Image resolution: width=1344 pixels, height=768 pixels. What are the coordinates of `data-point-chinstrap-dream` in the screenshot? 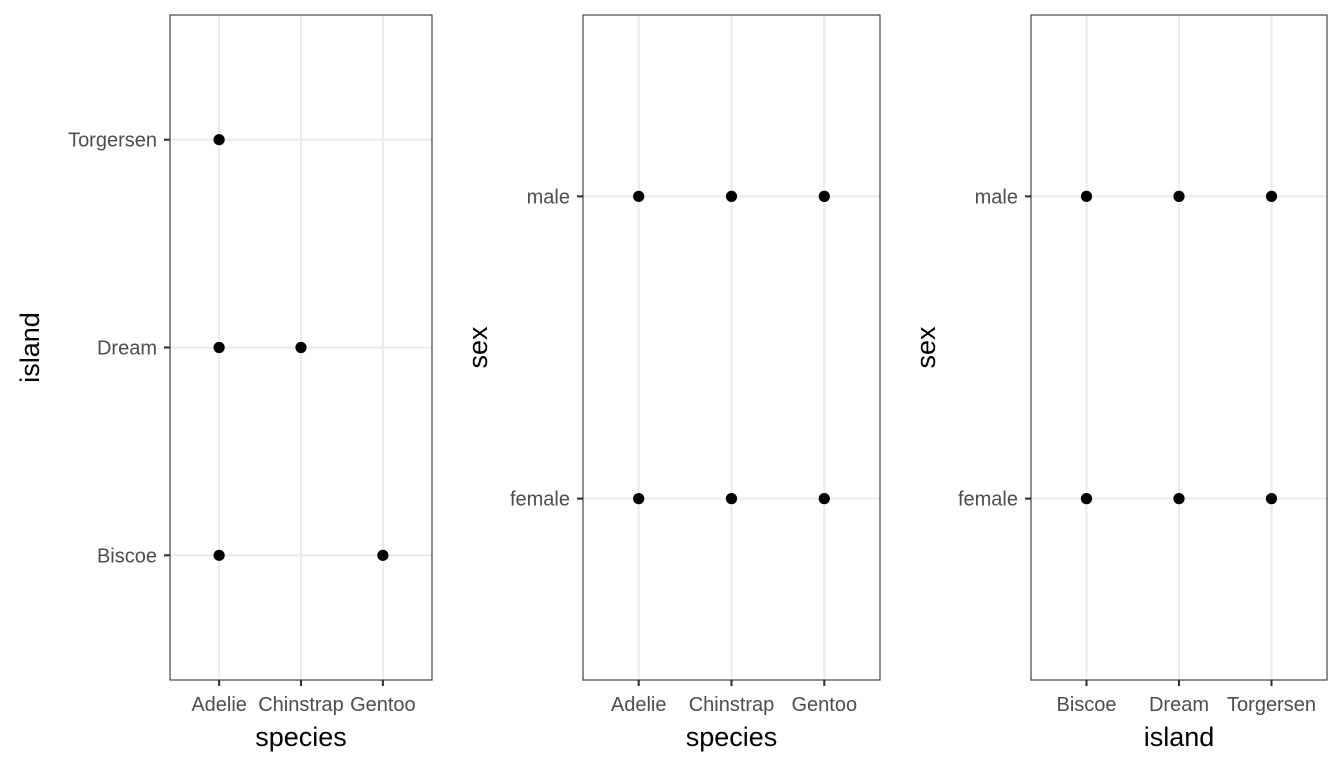 It's located at (301, 347).